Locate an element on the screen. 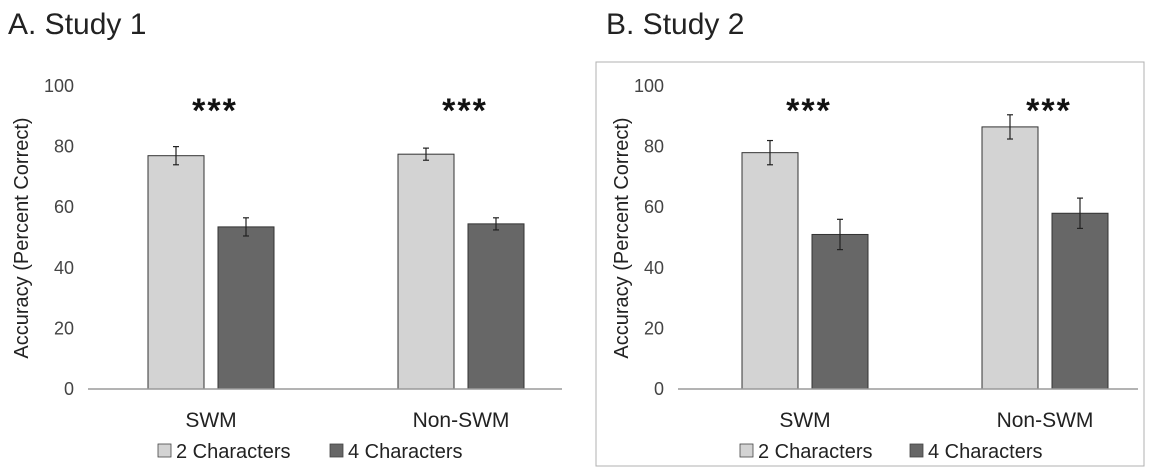 The image size is (1151, 472). chart-b-ytick-label: 100 is located at coordinates (649, 86).